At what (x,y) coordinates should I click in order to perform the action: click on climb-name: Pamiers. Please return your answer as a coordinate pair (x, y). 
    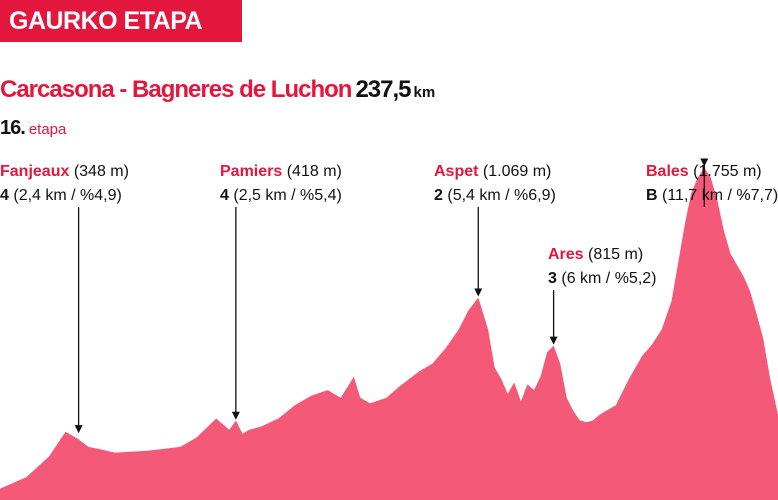
    Looking at the image, I should click on (251, 171).